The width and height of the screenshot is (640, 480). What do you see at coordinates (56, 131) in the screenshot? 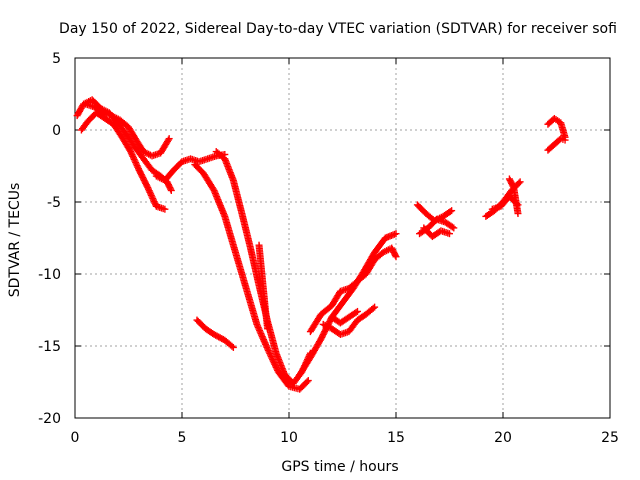
I see `y-tick-label: 0` at bounding box center [56, 131].